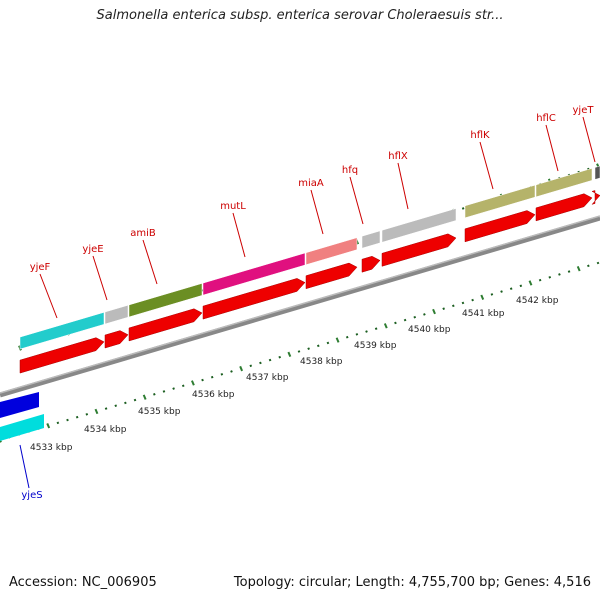  I want to click on gene-label-hflx: hflX, so click(398, 156).